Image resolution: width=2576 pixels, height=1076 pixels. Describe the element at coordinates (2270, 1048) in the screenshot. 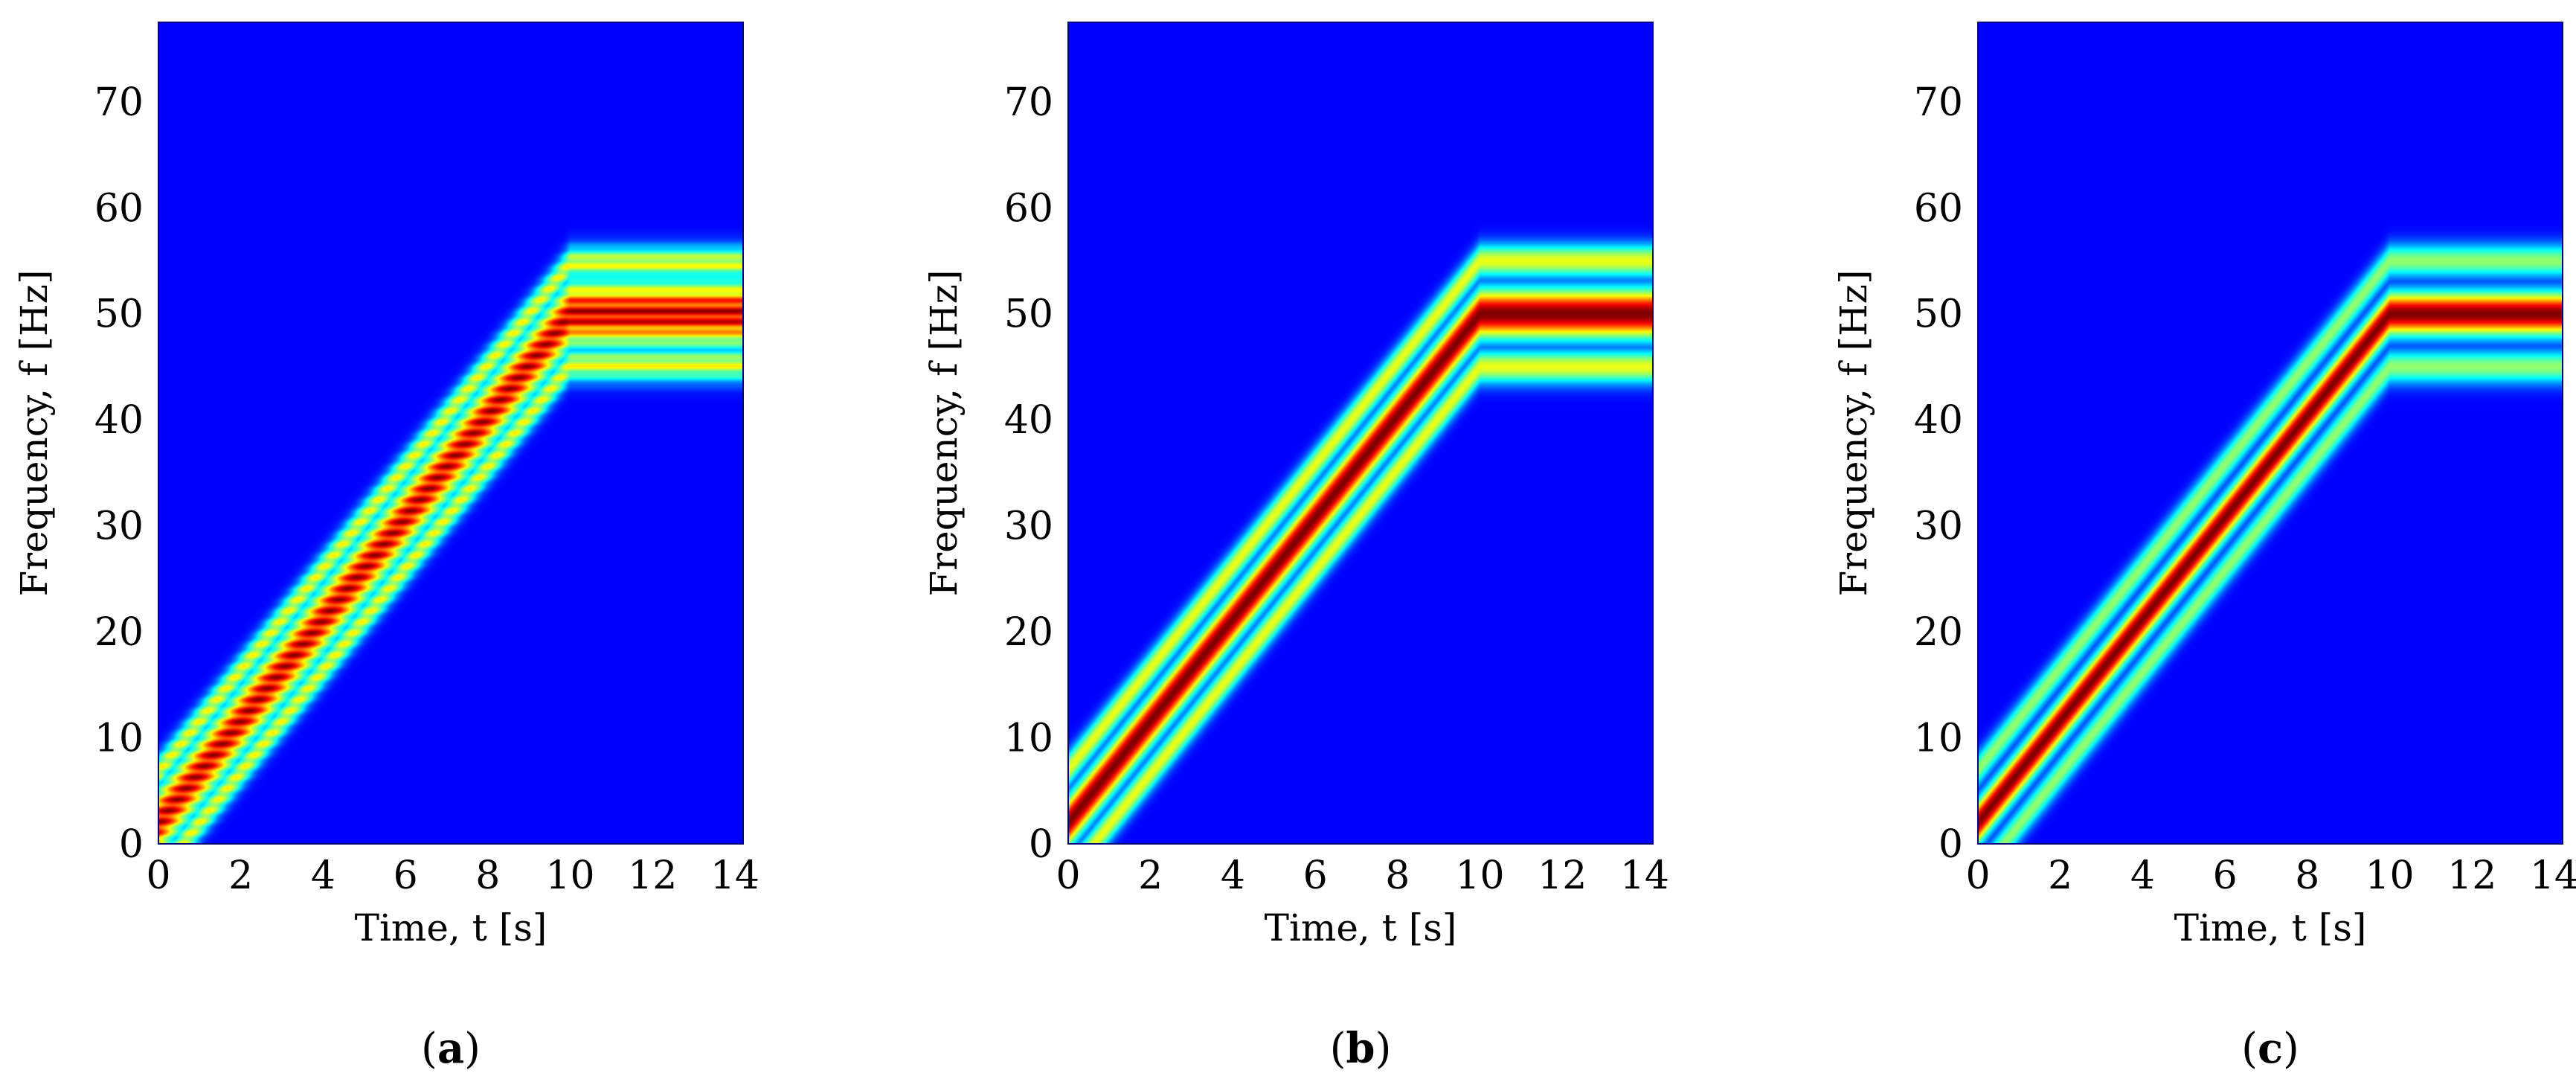

I see `panel-caption: (c)` at that location.